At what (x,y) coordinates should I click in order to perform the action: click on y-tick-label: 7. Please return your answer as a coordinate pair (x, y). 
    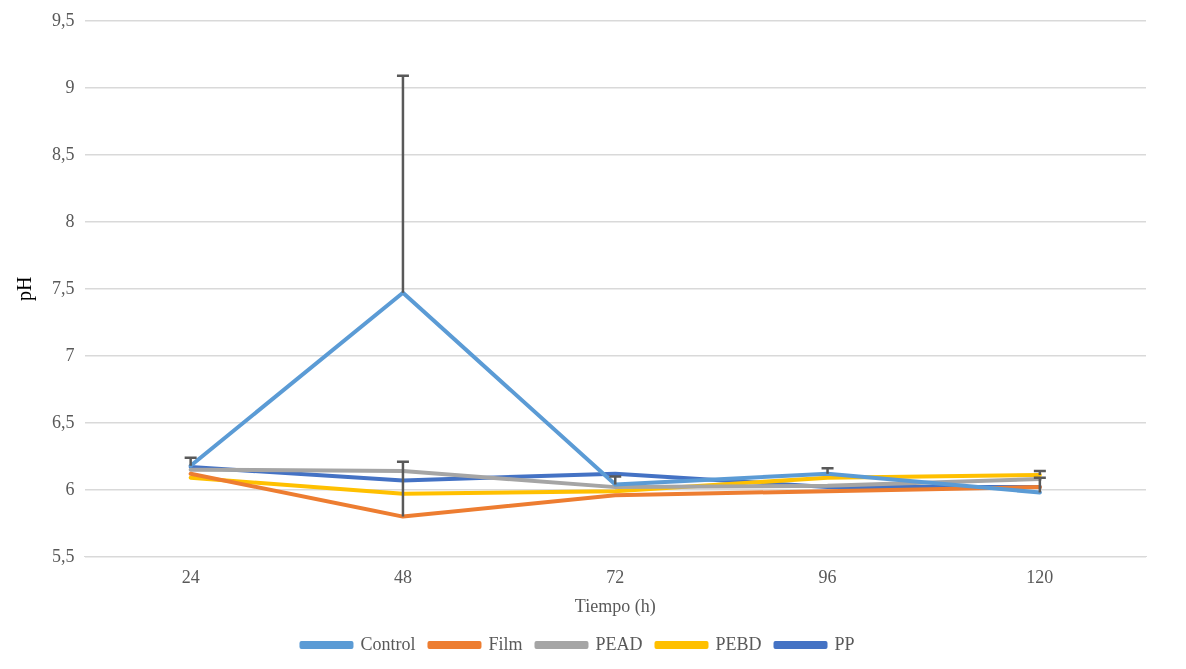
    Looking at the image, I should click on (70, 354).